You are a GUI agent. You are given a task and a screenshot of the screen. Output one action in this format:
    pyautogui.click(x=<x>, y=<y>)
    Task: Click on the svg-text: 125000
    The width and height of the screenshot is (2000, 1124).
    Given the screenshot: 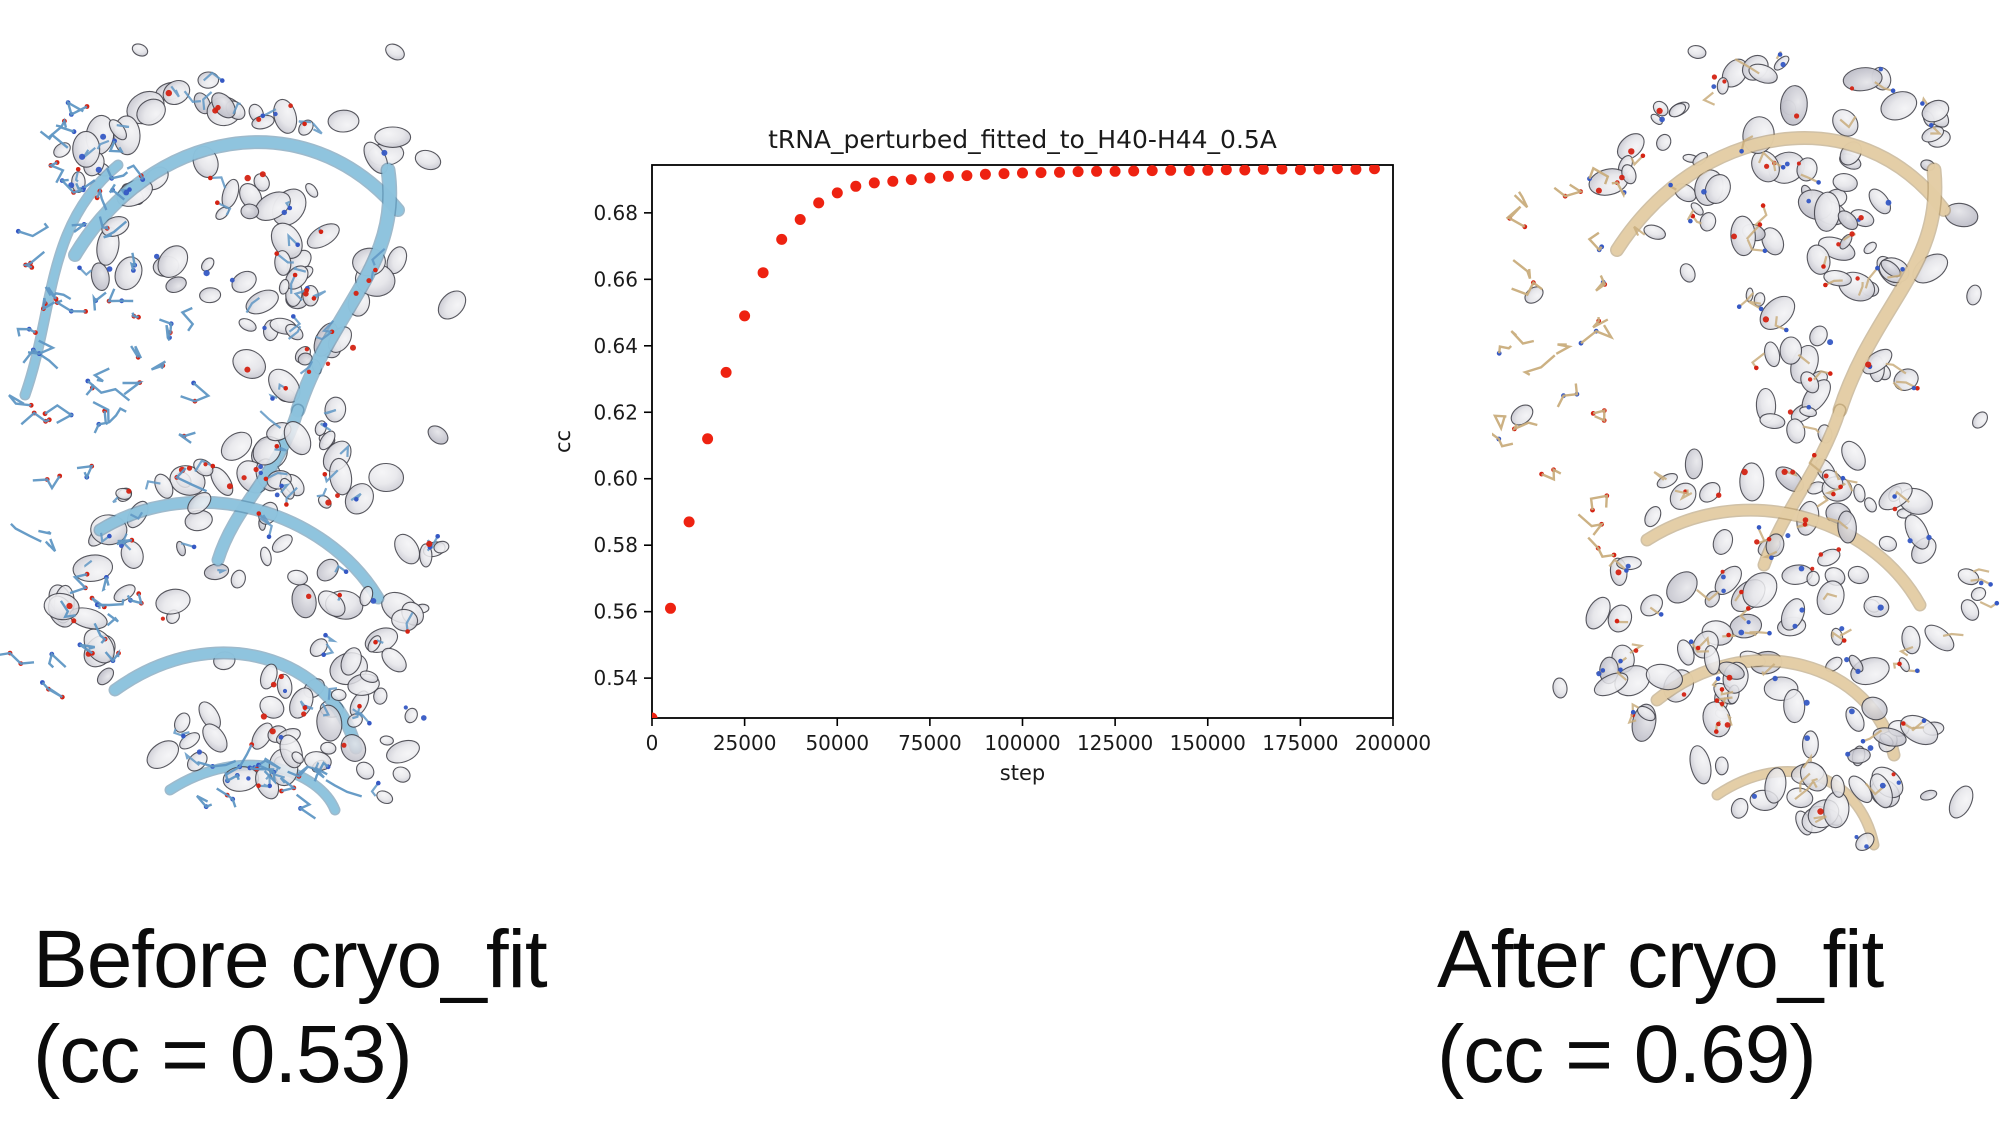 What is the action you would take?
    pyautogui.click(x=1115, y=743)
    